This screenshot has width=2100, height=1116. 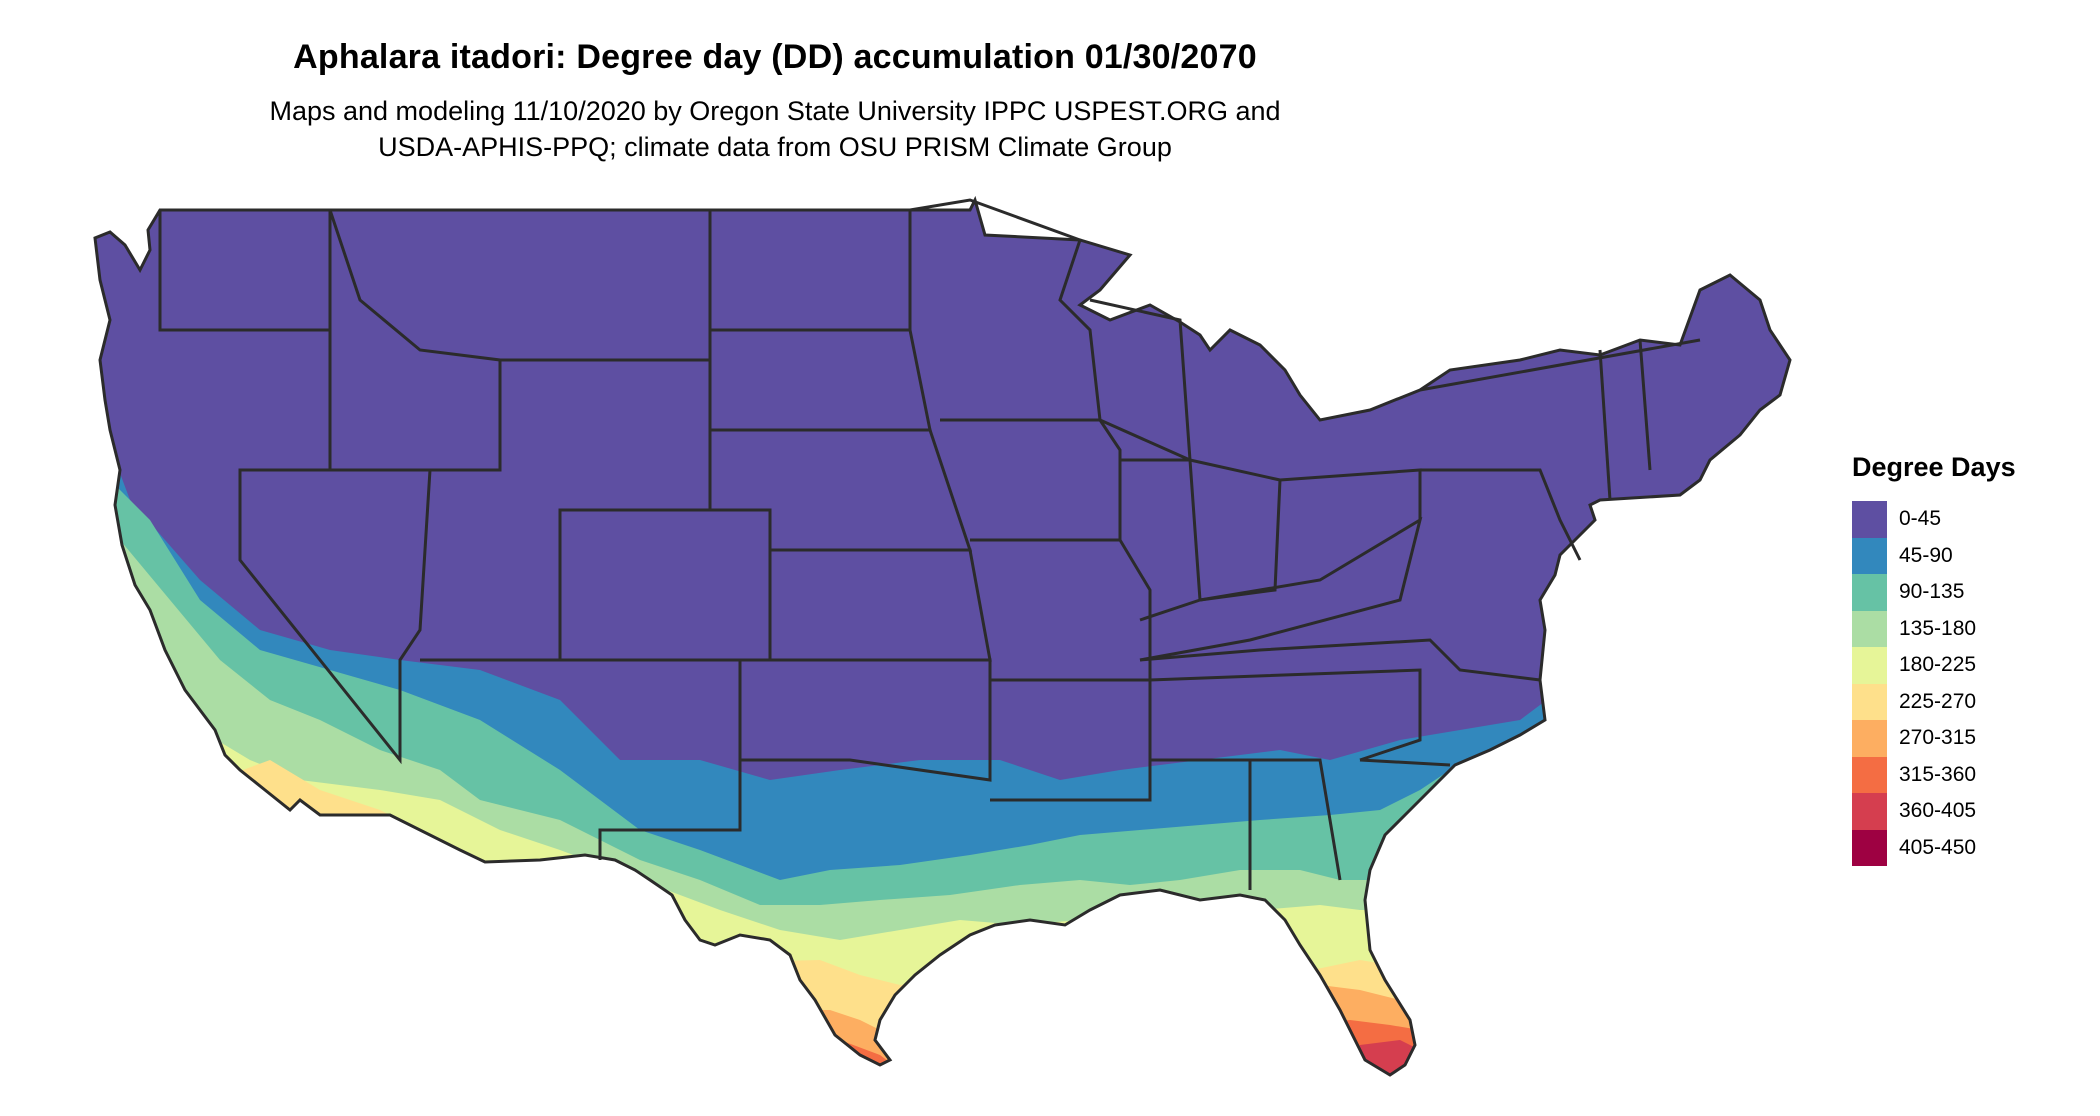 I want to click on legend-label: 405-450, so click(x=1938, y=847).